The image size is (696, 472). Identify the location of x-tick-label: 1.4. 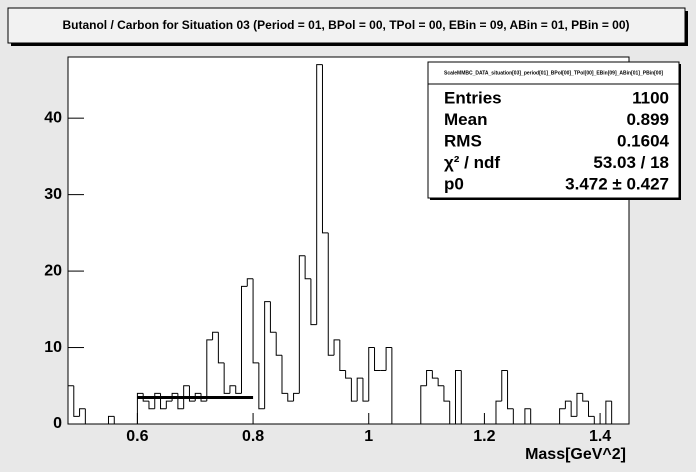
(600, 436).